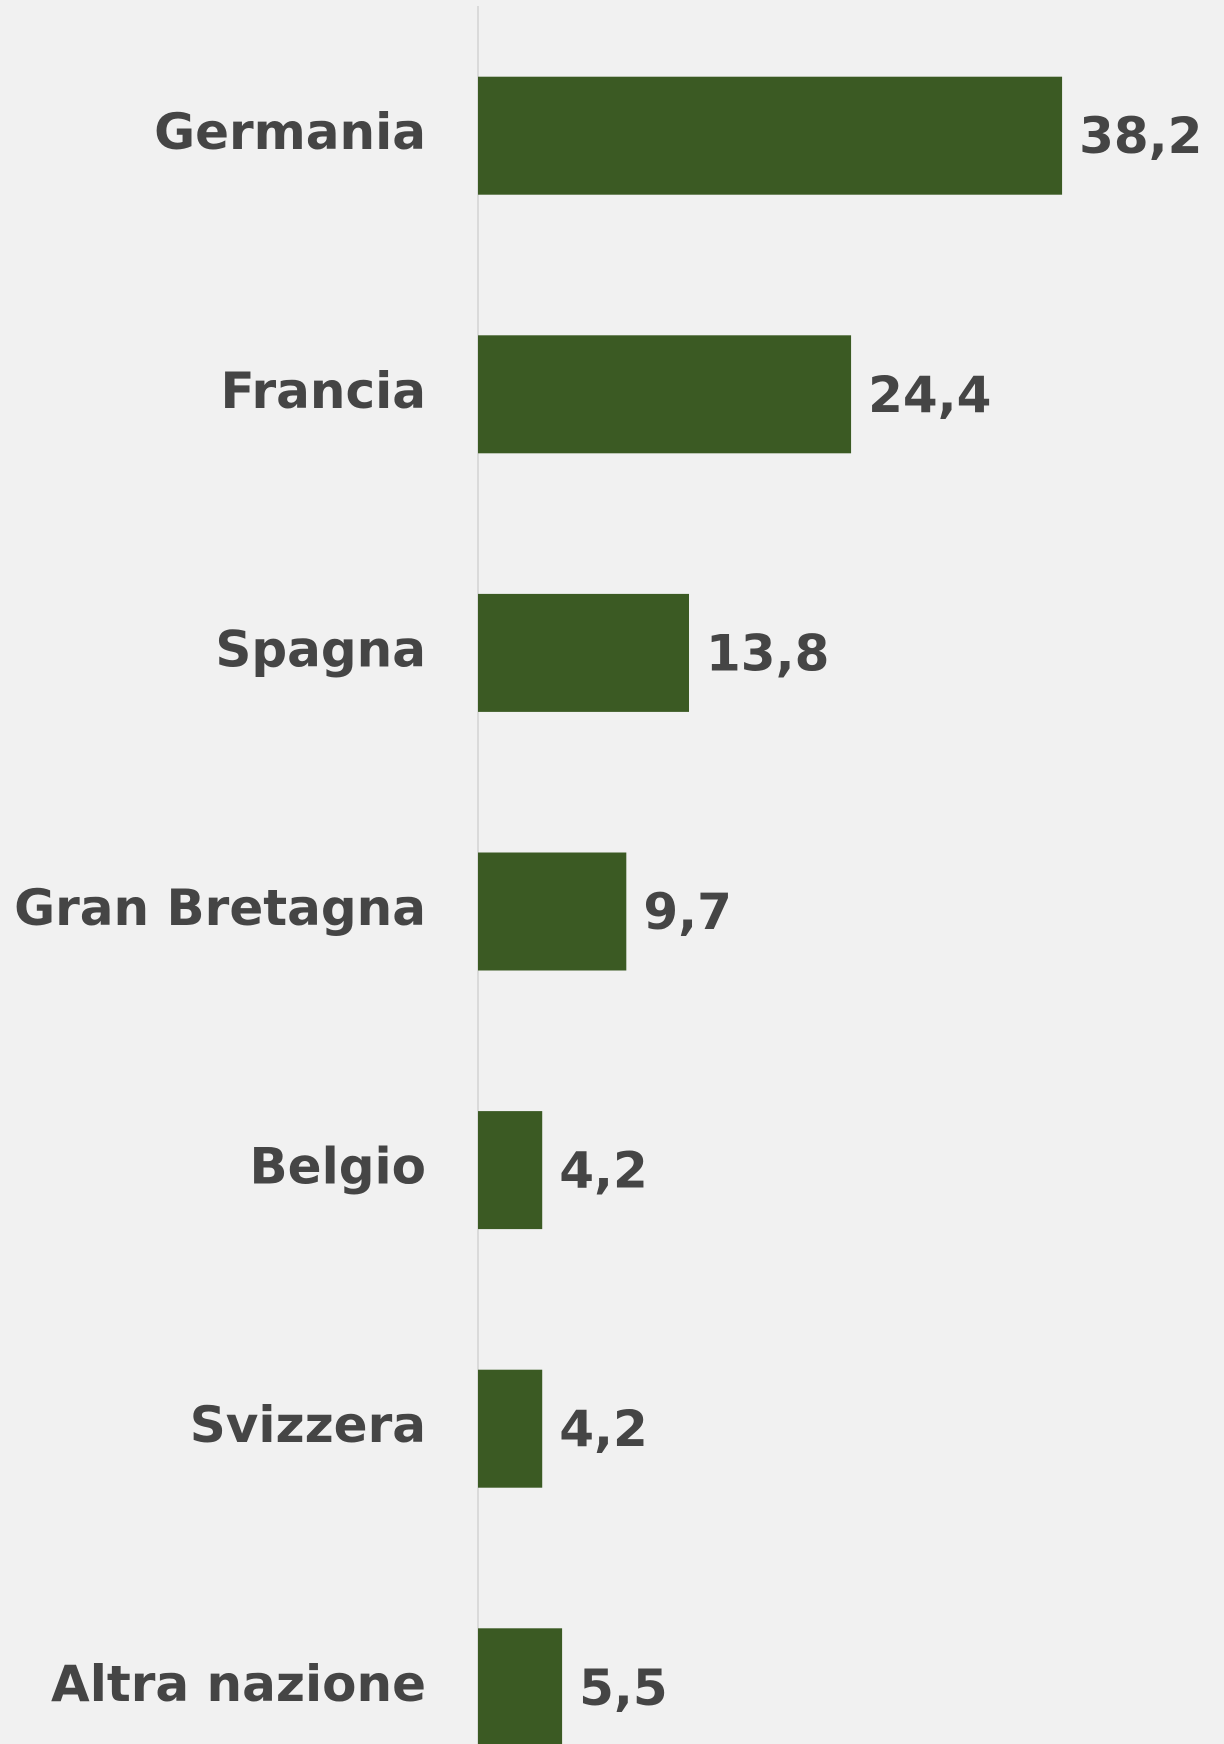  I want to click on value-label: 24,4, so click(929, 395).